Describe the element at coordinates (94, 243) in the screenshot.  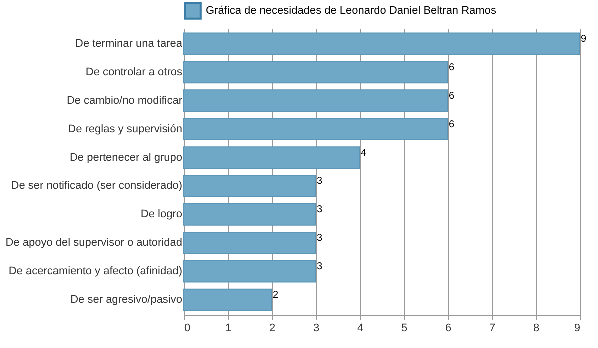
I see `y-tick-label: De apoyo del supervisor o autoridad` at that location.